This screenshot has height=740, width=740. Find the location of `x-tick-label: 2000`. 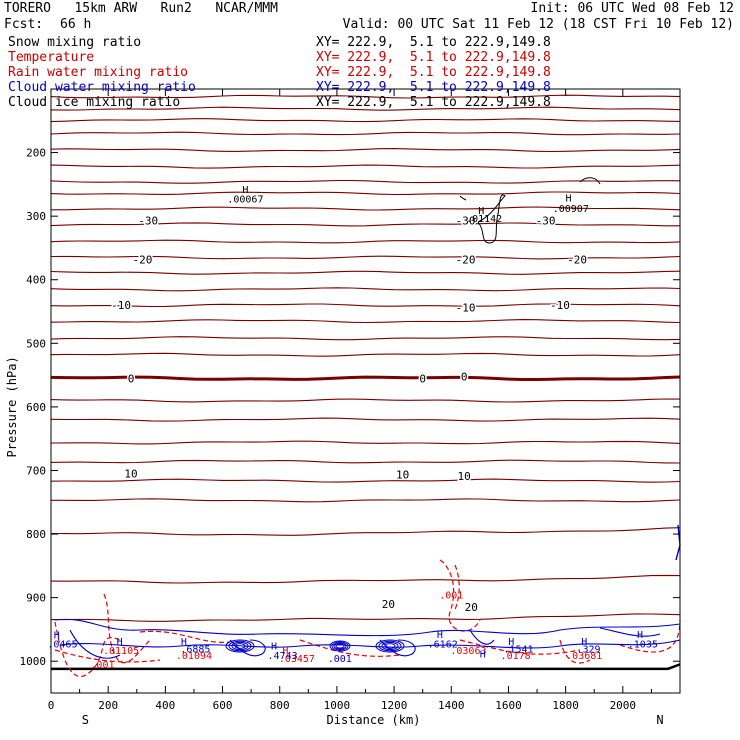

x-tick-label: 2000 is located at coordinates (623, 705).